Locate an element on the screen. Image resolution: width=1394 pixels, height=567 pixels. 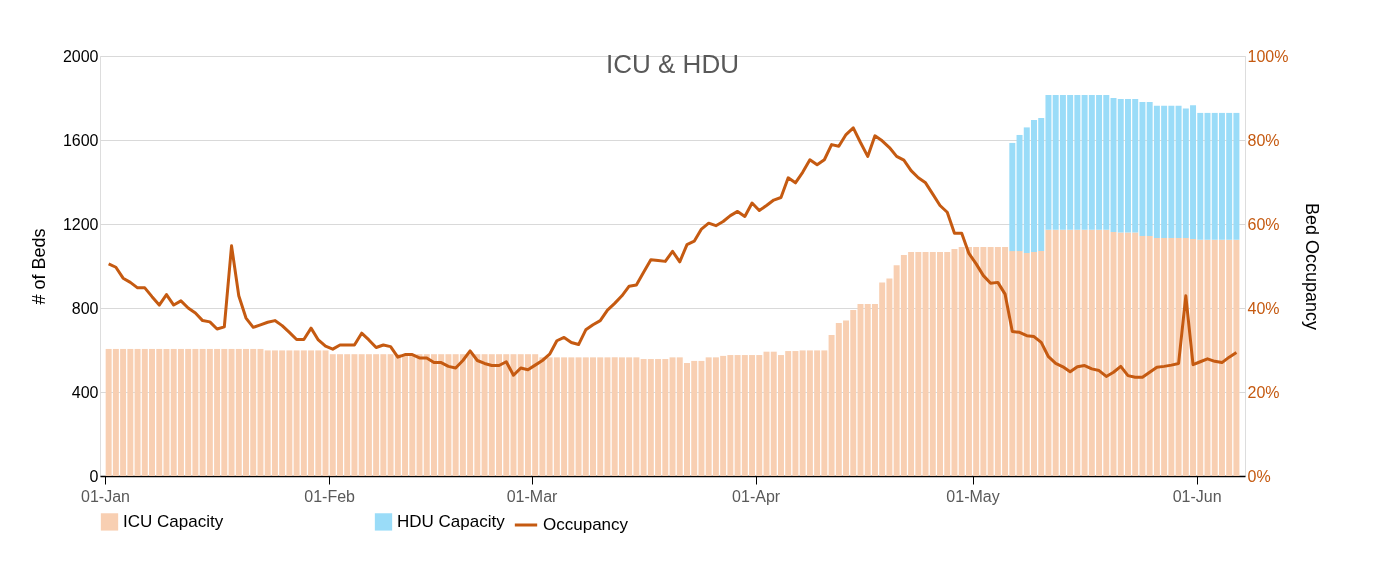
x-tick-label: 01-Jan is located at coordinates (105, 496).